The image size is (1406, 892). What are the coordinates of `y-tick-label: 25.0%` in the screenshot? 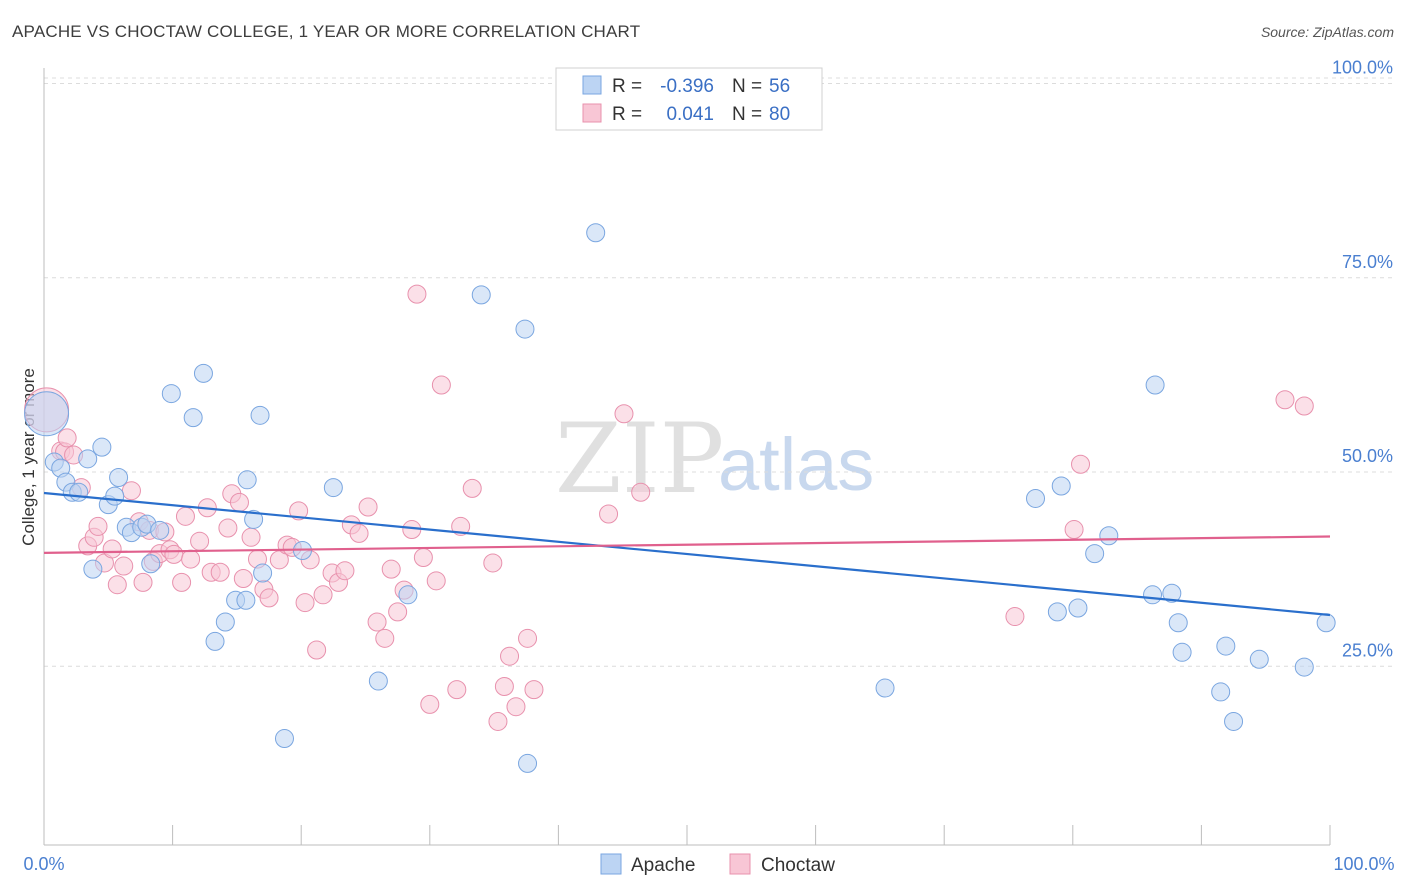 It's located at (1367, 650).